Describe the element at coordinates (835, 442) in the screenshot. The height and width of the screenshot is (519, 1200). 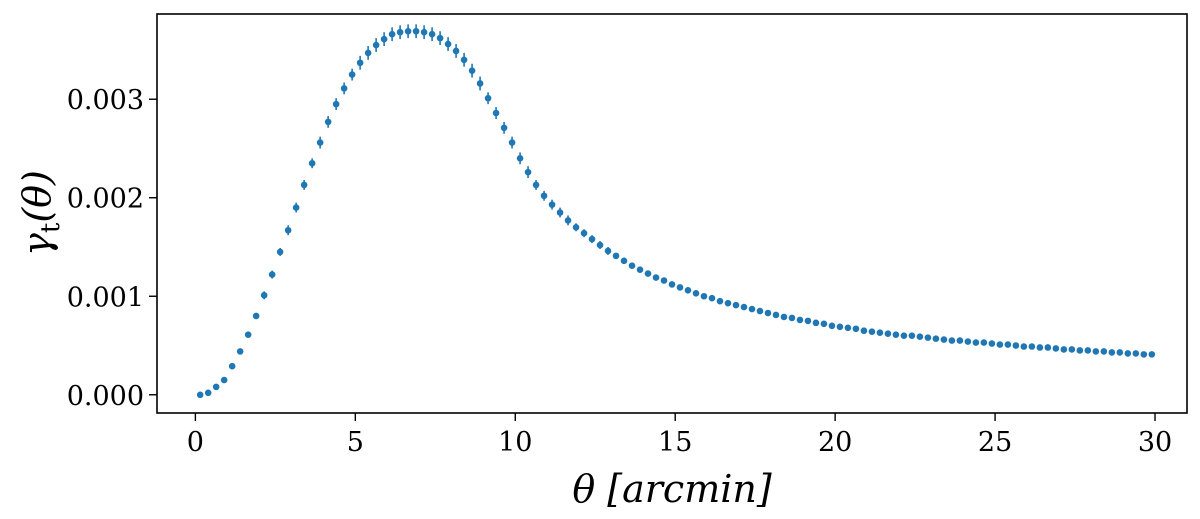
I see `x-tick-label: 20` at that location.